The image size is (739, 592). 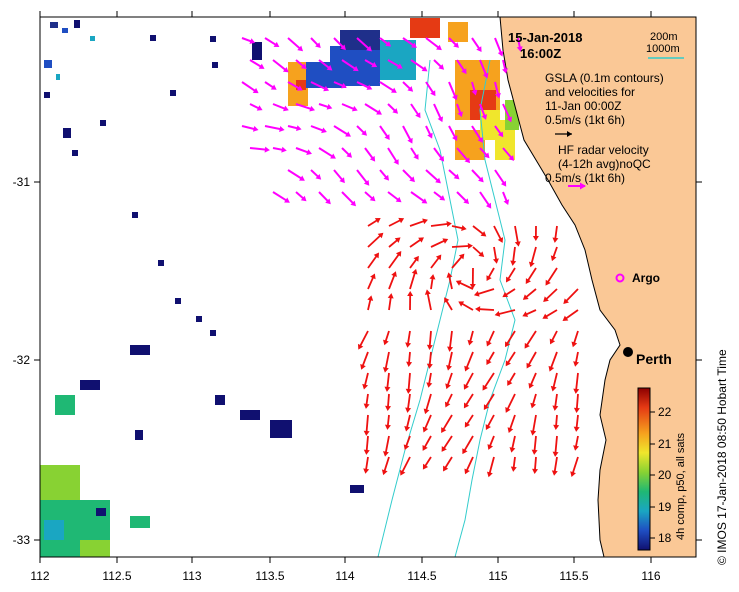 What do you see at coordinates (573, 576) in the screenshot?
I see `x-tick-label: 115.5` at bounding box center [573, 576].